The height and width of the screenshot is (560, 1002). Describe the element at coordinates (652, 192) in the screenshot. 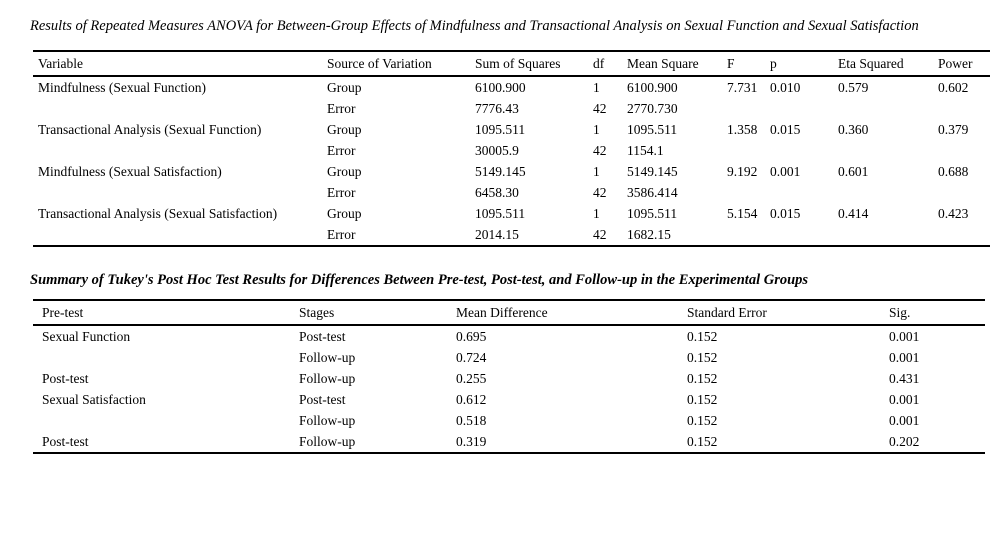

I see `table-cell: 3586.414` at that location.